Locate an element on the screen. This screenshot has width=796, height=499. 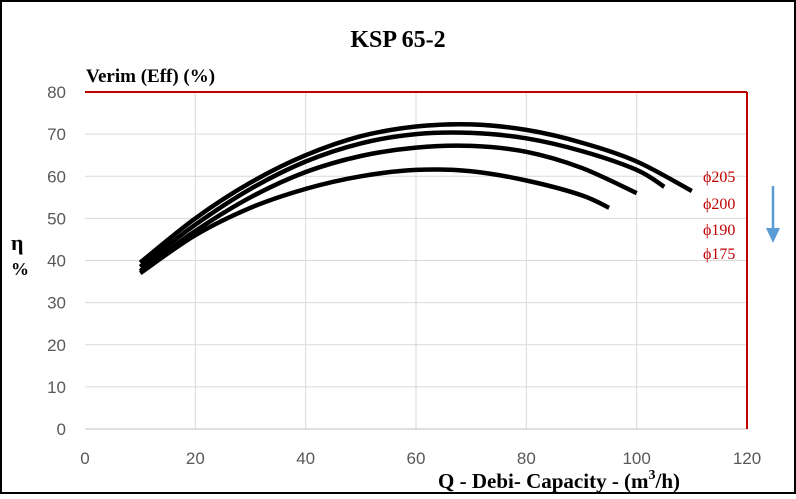
y-tick-label: 70 is located at coordinates (56, 134).